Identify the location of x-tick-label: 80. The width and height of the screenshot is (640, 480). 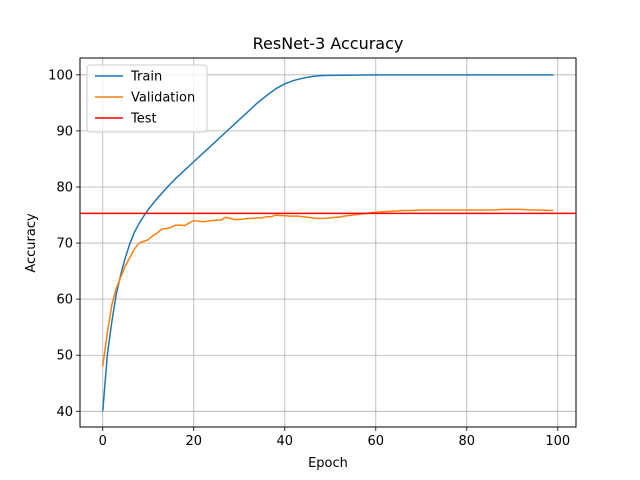
(467, 441).